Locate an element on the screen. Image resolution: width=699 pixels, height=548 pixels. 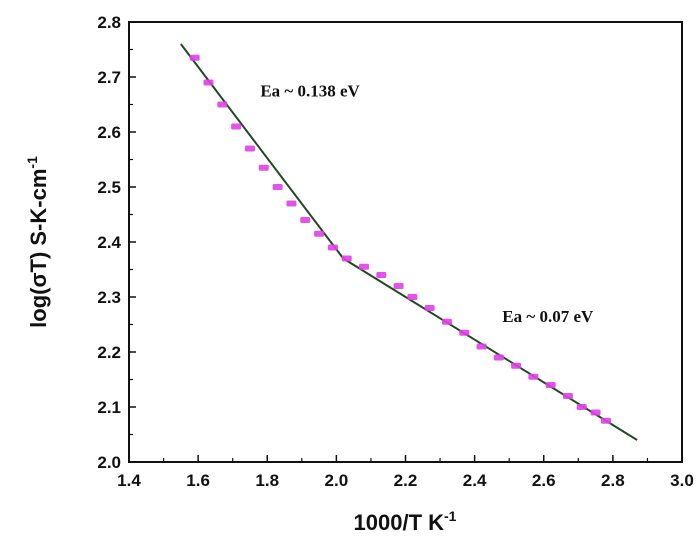
y-tick-label: 2.7 is located at coordinates (109, 77).